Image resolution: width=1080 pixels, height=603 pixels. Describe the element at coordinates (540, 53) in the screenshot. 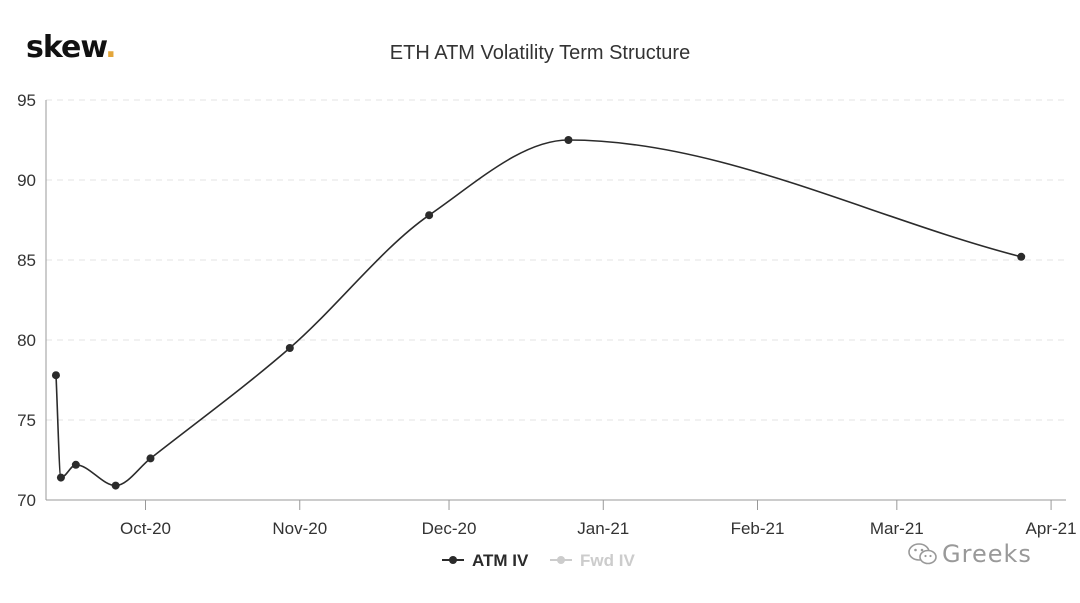

I see `chart-title: ETH ATM Volatility Term Structure` at that location.